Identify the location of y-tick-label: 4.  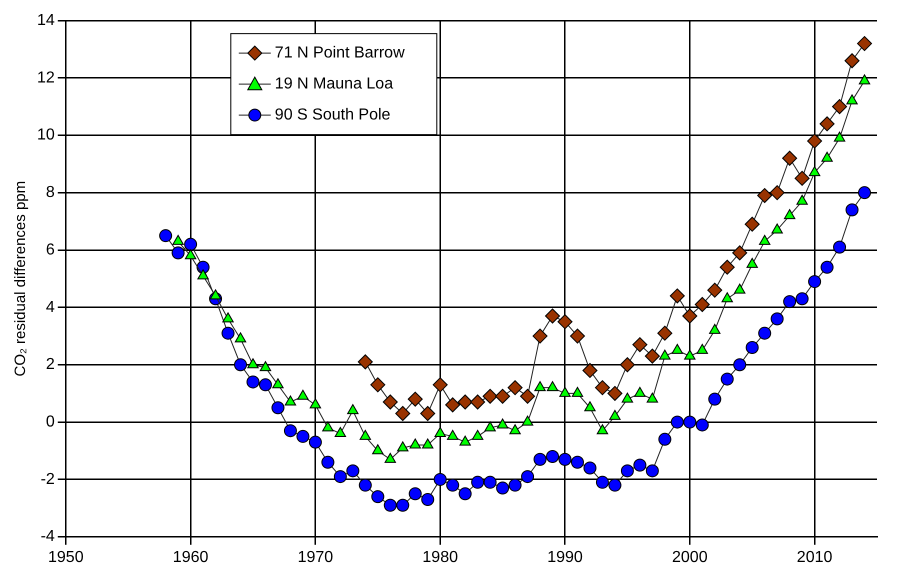
(50, 307).